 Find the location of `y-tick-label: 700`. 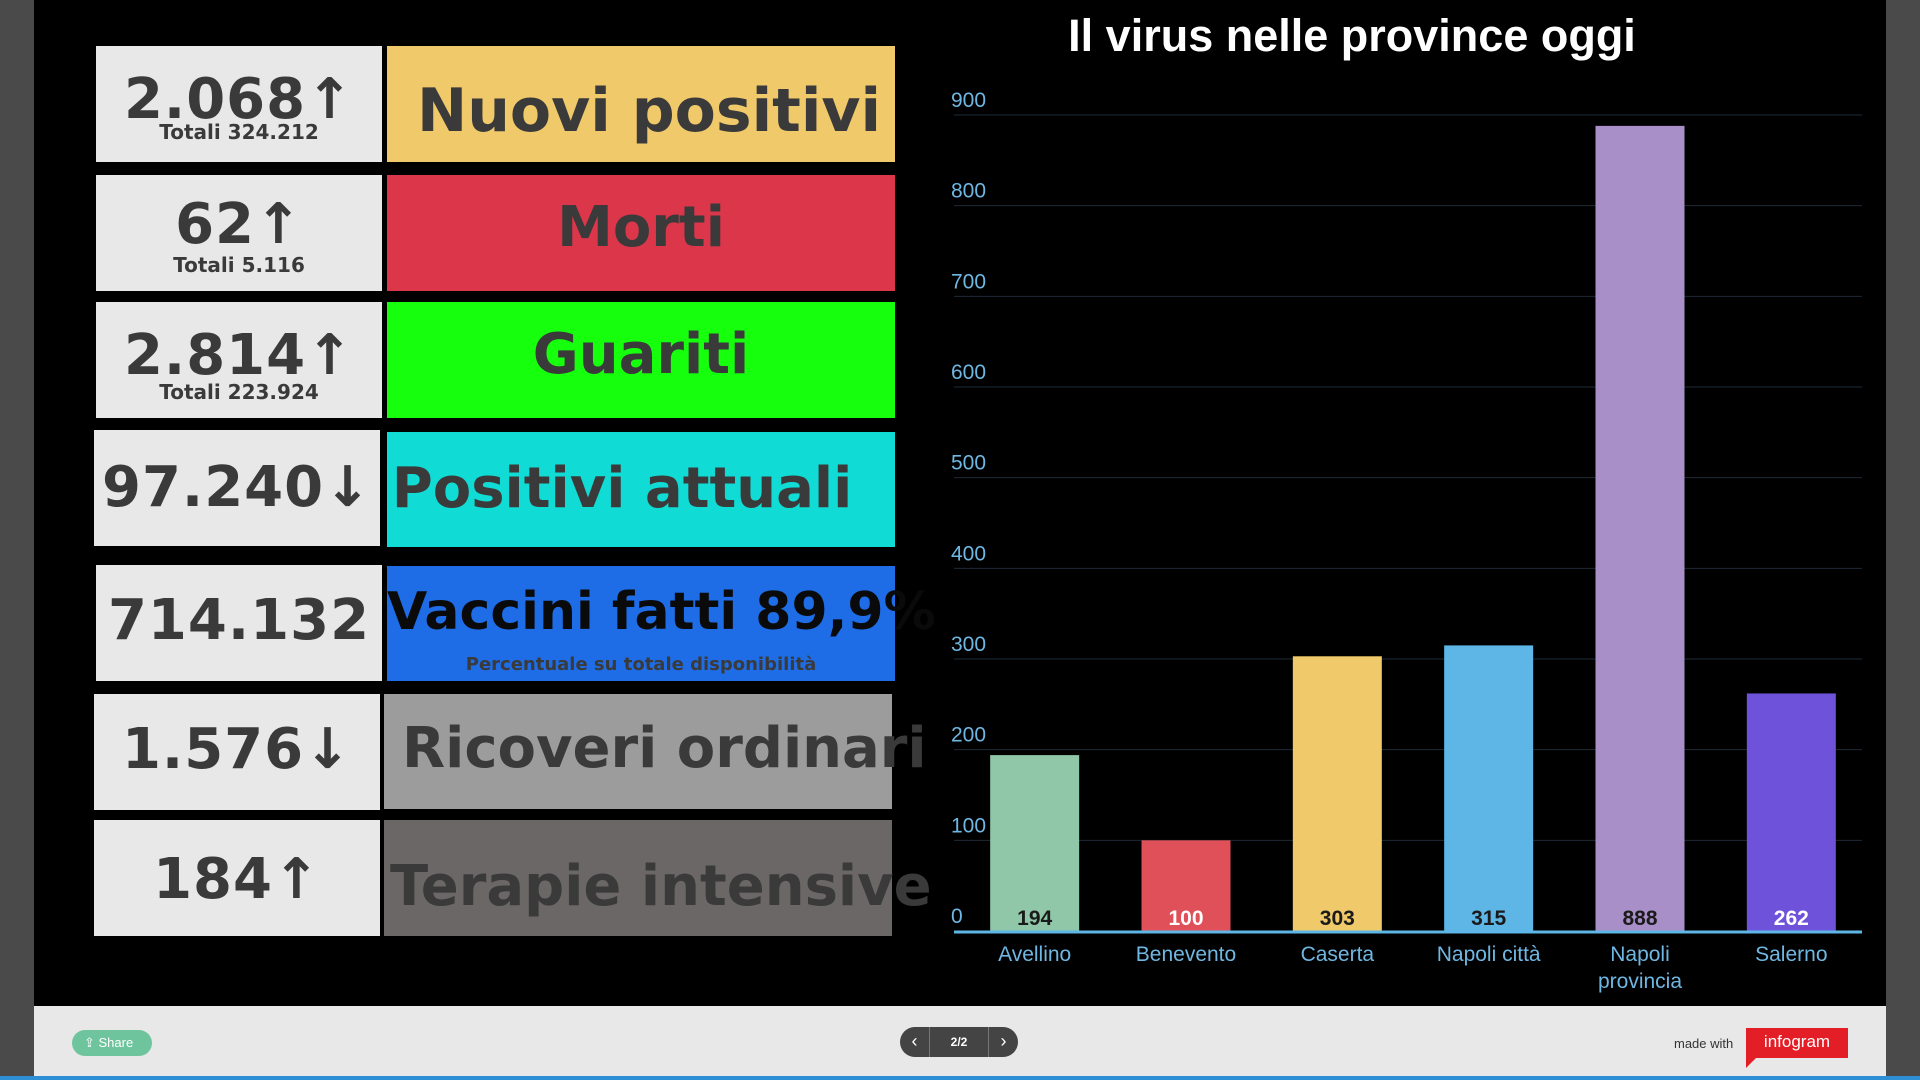

y-tick-label: 700 is located at coordinates (968, 281).